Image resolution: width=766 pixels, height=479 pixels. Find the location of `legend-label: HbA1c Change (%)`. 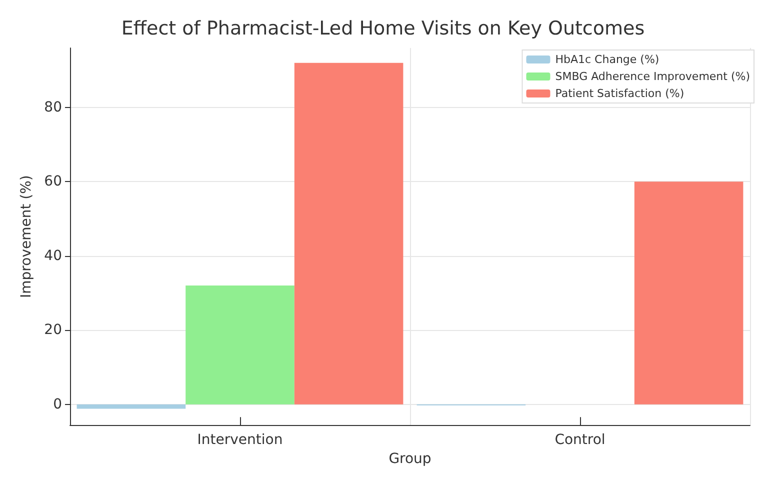

legend-label: HbA1c Change (%) is located at coordinates (607, 59).